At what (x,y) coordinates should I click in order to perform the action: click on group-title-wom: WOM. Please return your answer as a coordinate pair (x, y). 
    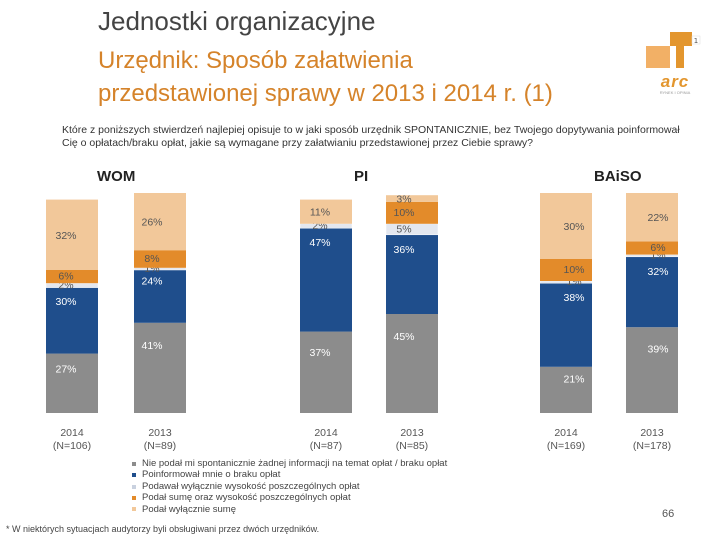
    Looking at the image, I should click on (116, 176).